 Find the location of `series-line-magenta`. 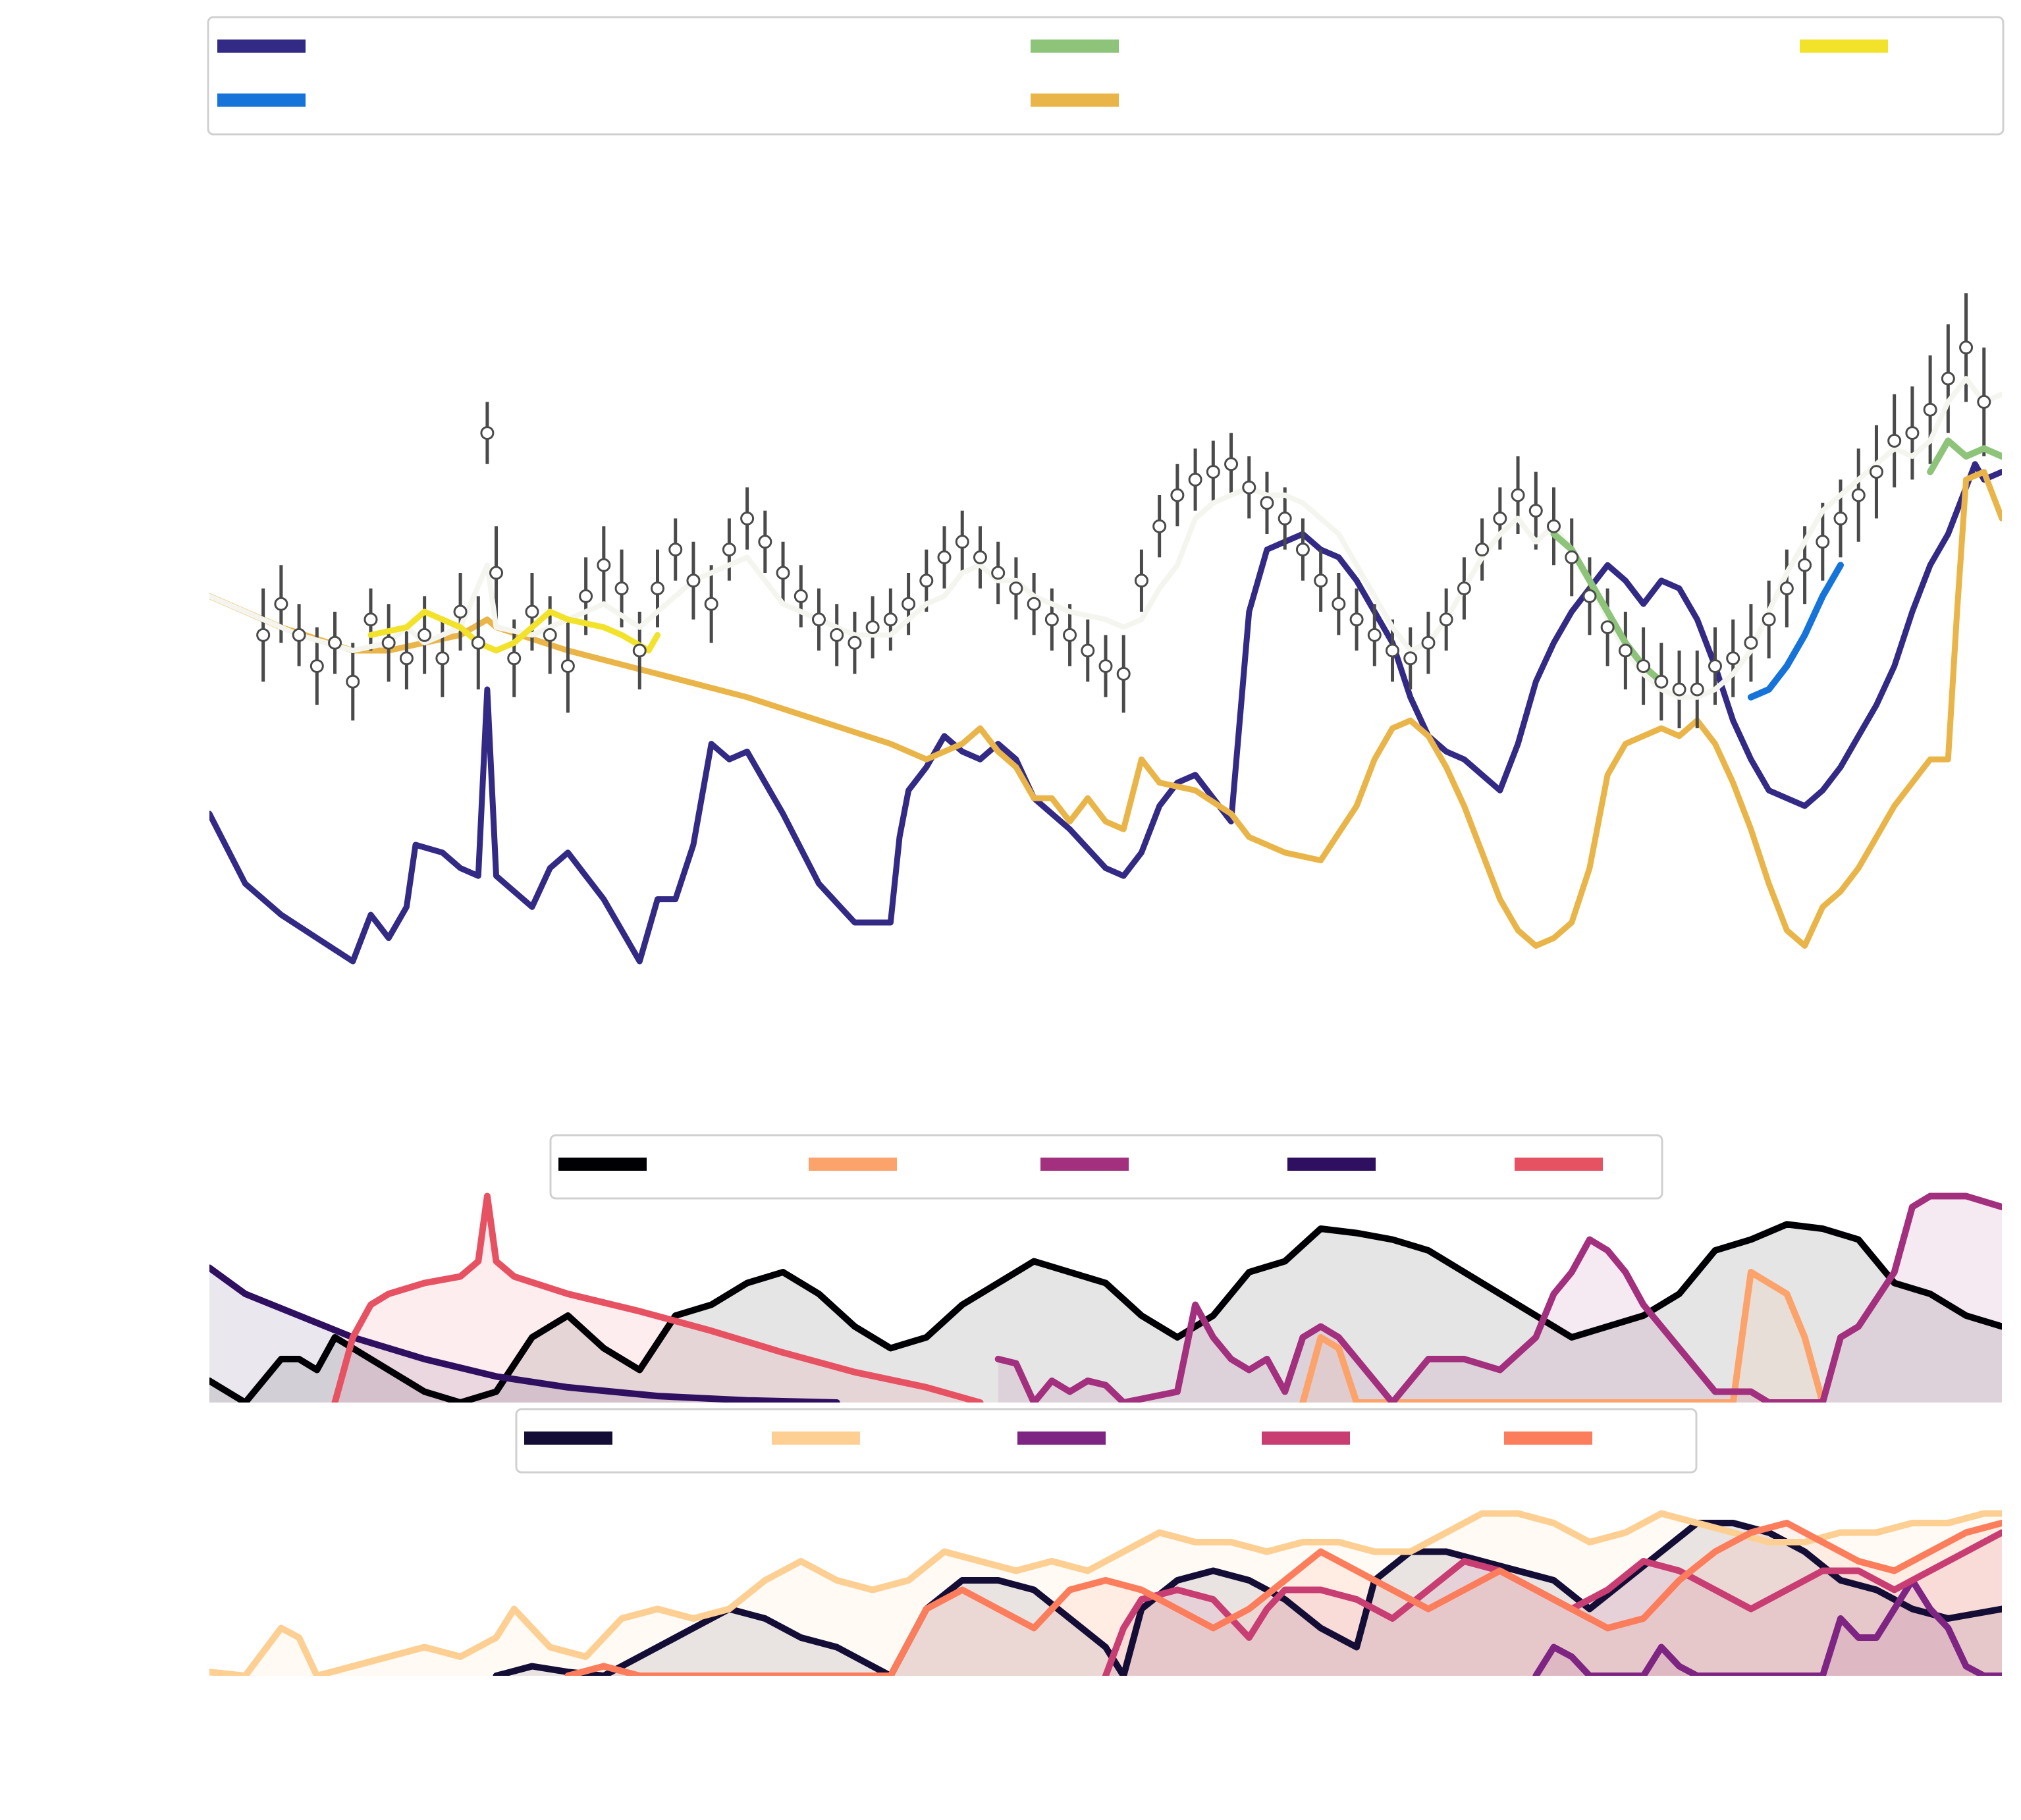

series-line-magenta is located at coordinates (1498, 1297).